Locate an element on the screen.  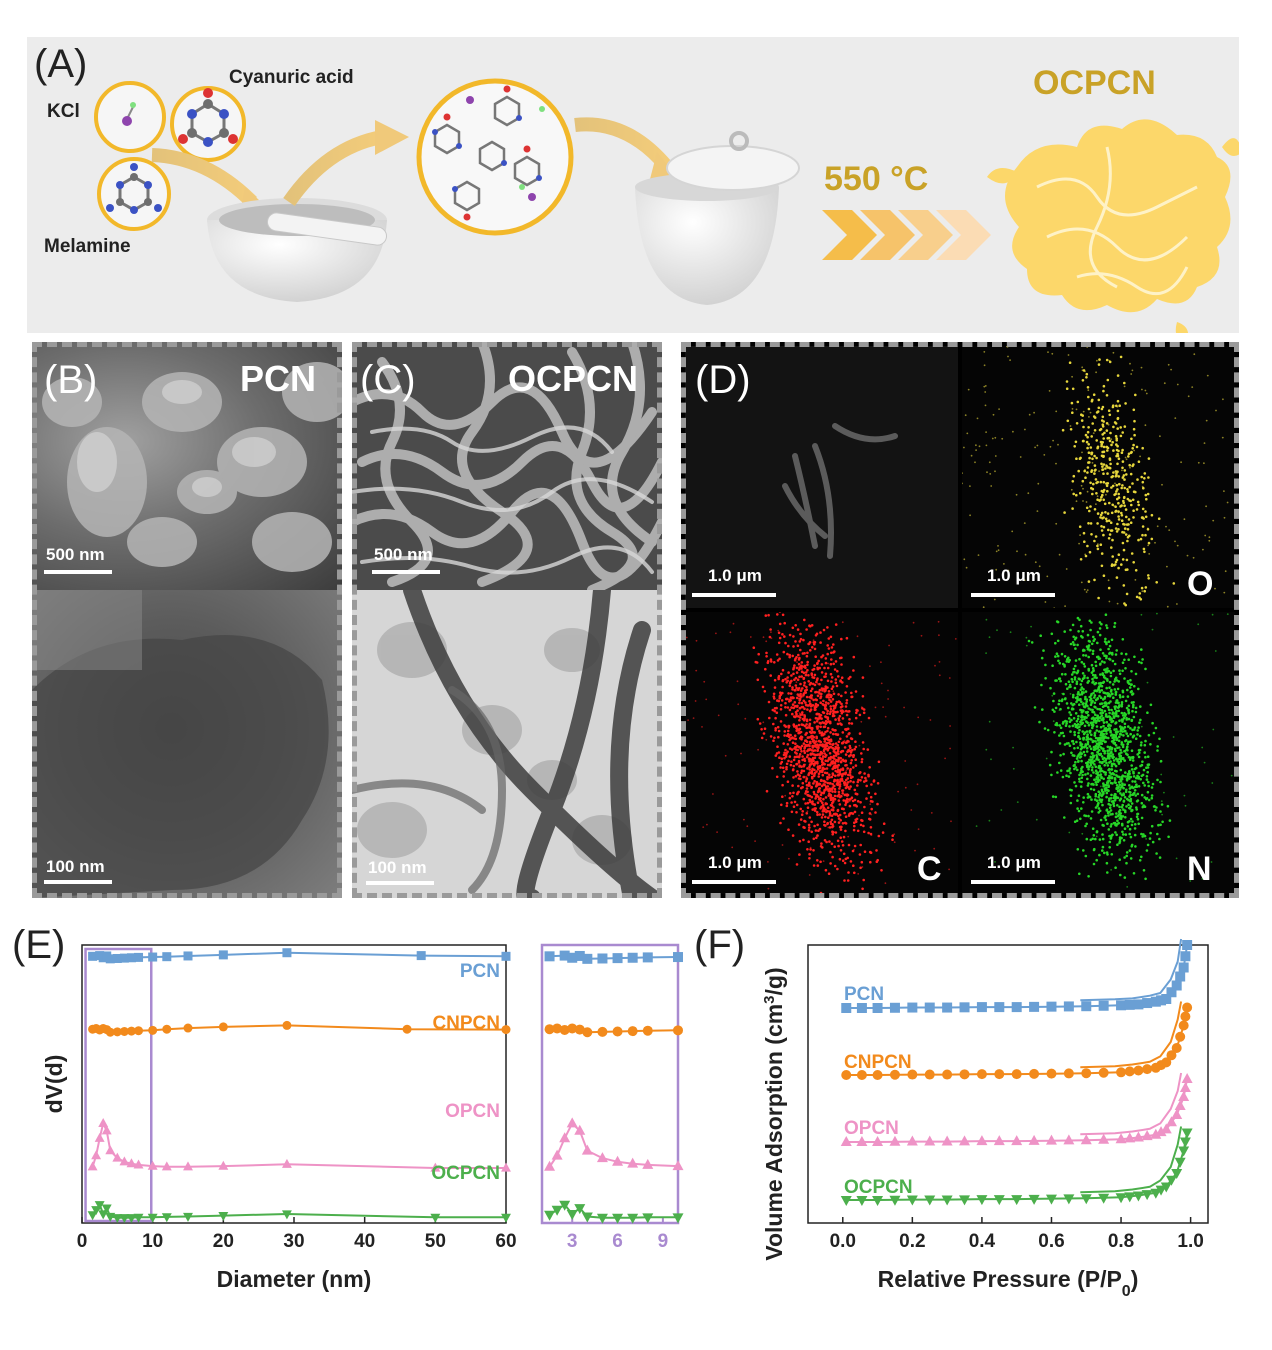
x-tick-label: 30 is located at coordinates (293, 1241).